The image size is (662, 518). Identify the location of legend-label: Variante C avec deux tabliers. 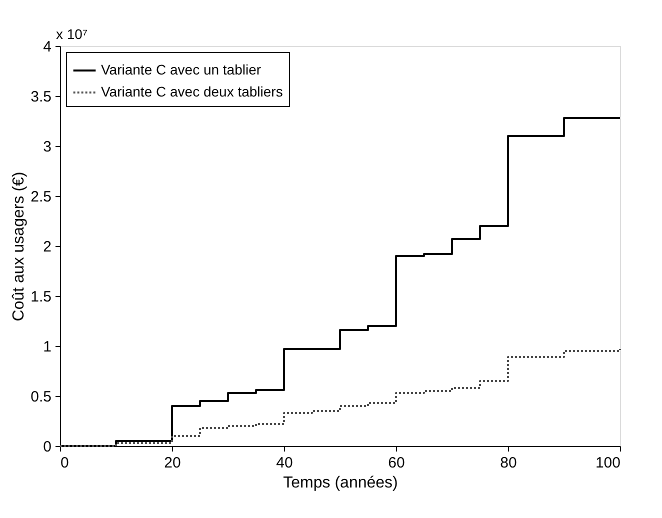
(192, 92).